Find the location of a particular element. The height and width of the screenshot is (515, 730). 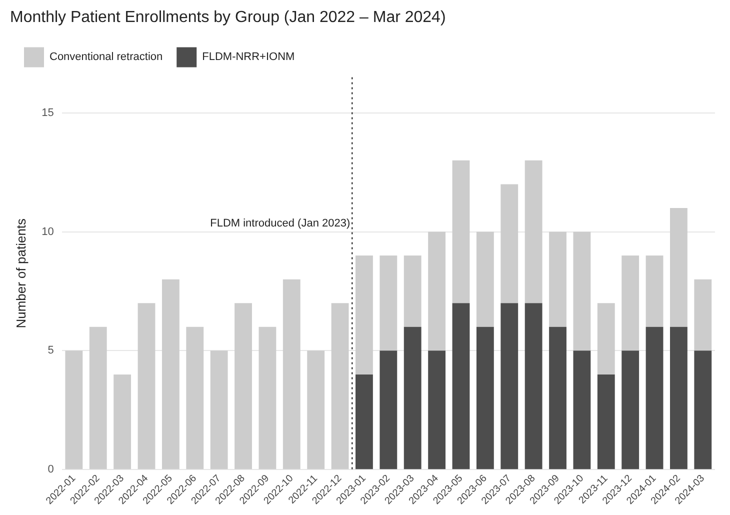

y-axis-title: Number of patients is located at coordinates (20, 273).